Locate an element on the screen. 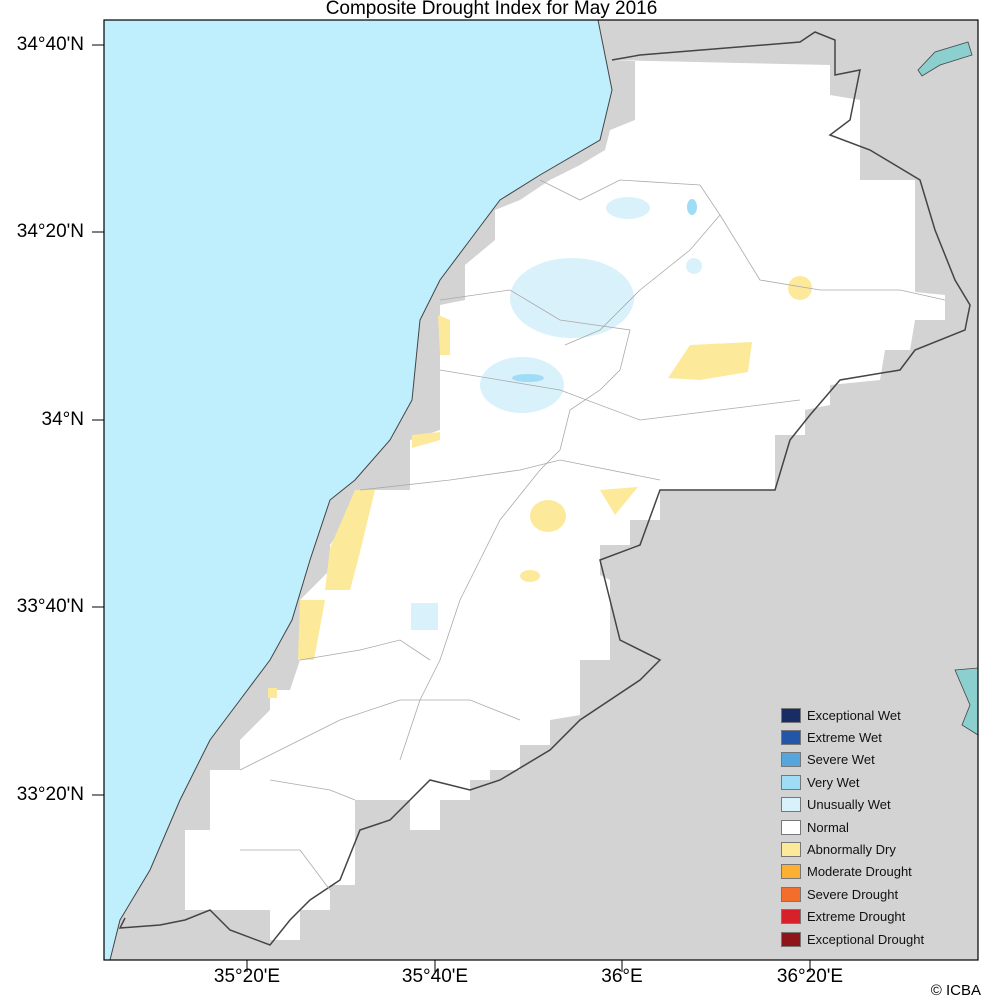  lon-label: 35°20'E is located at coordinates (247, 976).